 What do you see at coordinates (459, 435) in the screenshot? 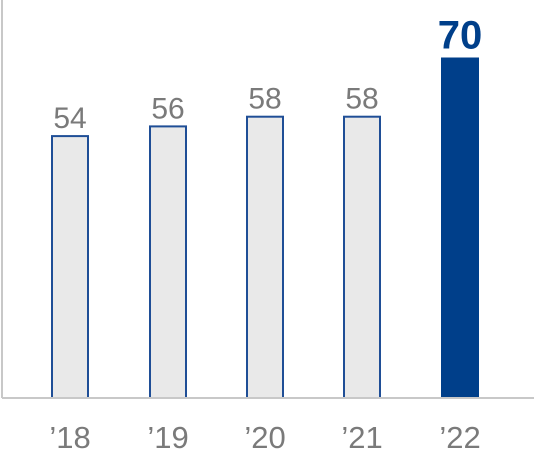
I see `x-tick-label-4: ’22` at bounding box center [459, 435].